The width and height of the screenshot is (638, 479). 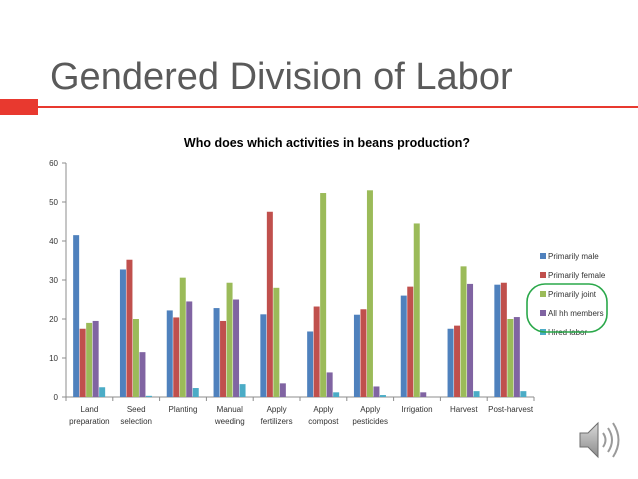 I want to click on y-tick-label: 40, so click(x=53, y=241).